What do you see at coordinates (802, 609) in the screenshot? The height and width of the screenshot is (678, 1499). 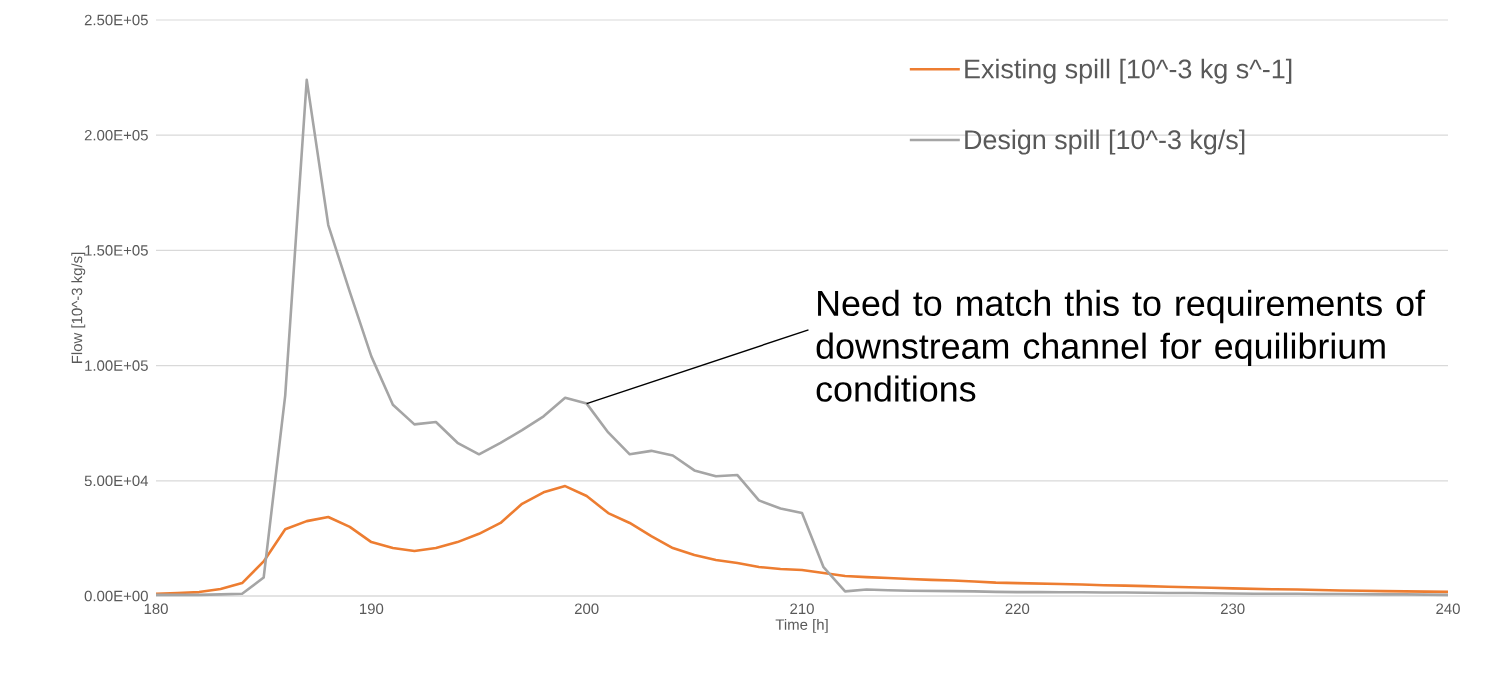 I see `x-tick-label: 210` at bounding box center [802, 609].